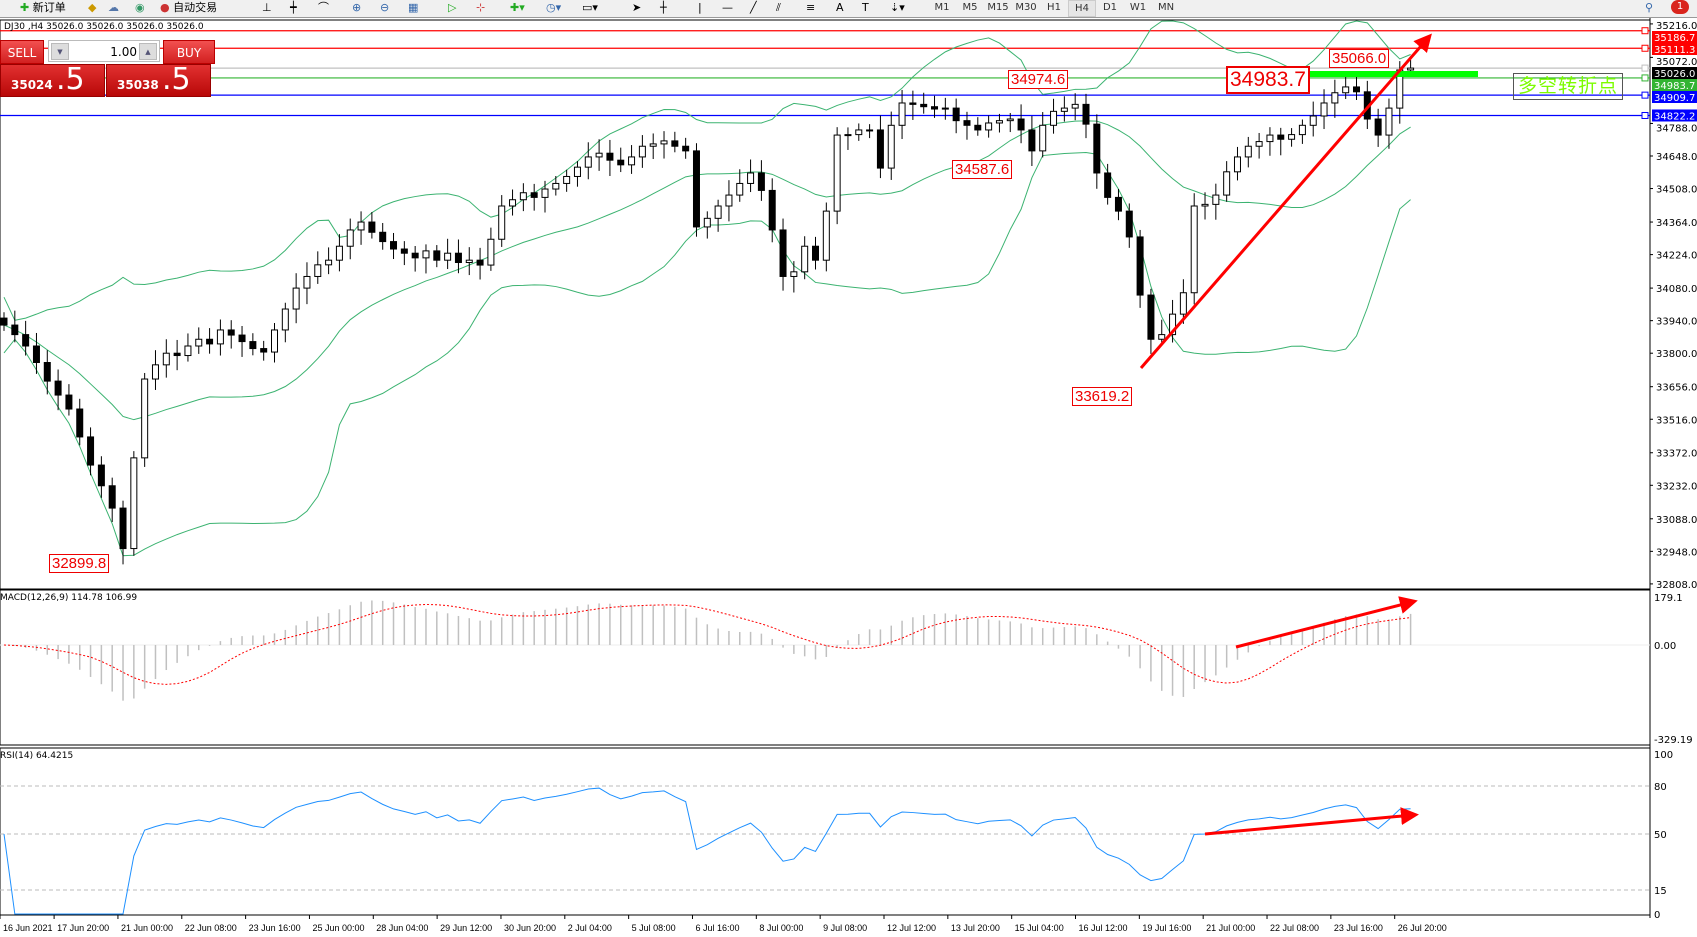  Describe the element at coordinates (897, 7) in the screenshot. I see `arrows-icon: ⇣▾` at that location.